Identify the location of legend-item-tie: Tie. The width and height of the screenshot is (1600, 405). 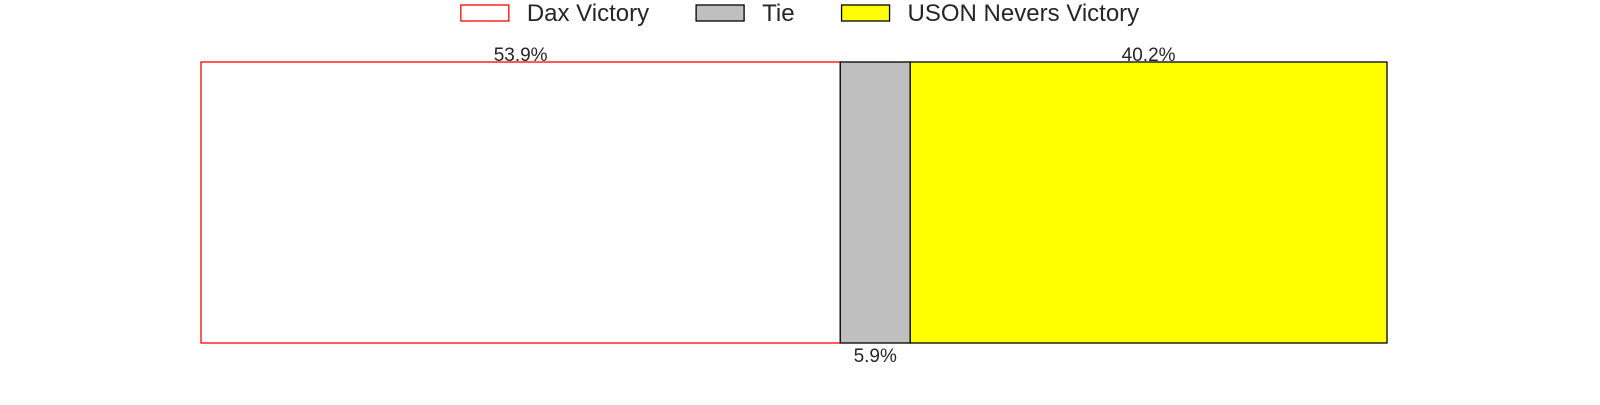
(745, 13).